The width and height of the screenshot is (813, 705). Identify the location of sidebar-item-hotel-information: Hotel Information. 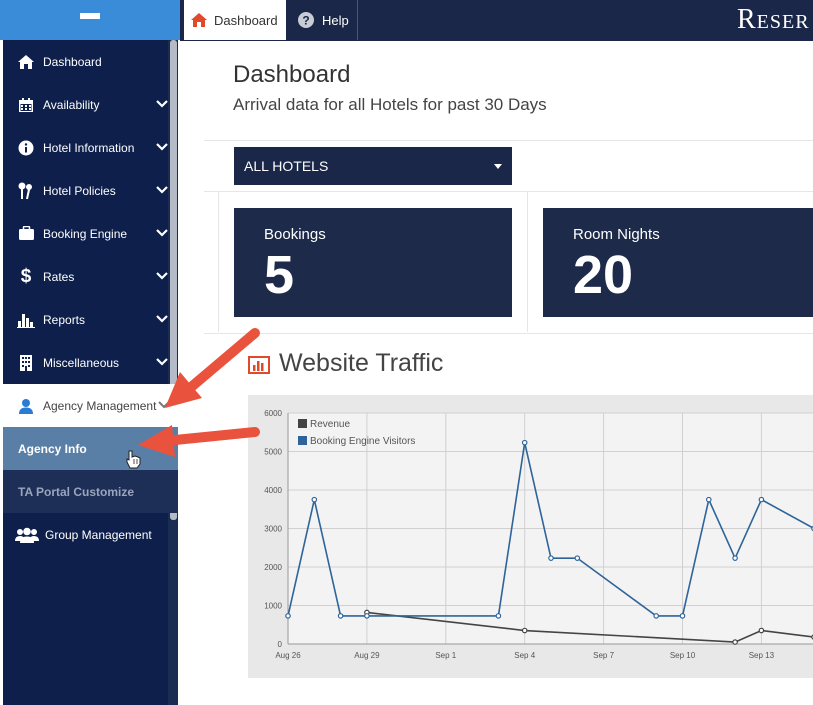
(85, 147).